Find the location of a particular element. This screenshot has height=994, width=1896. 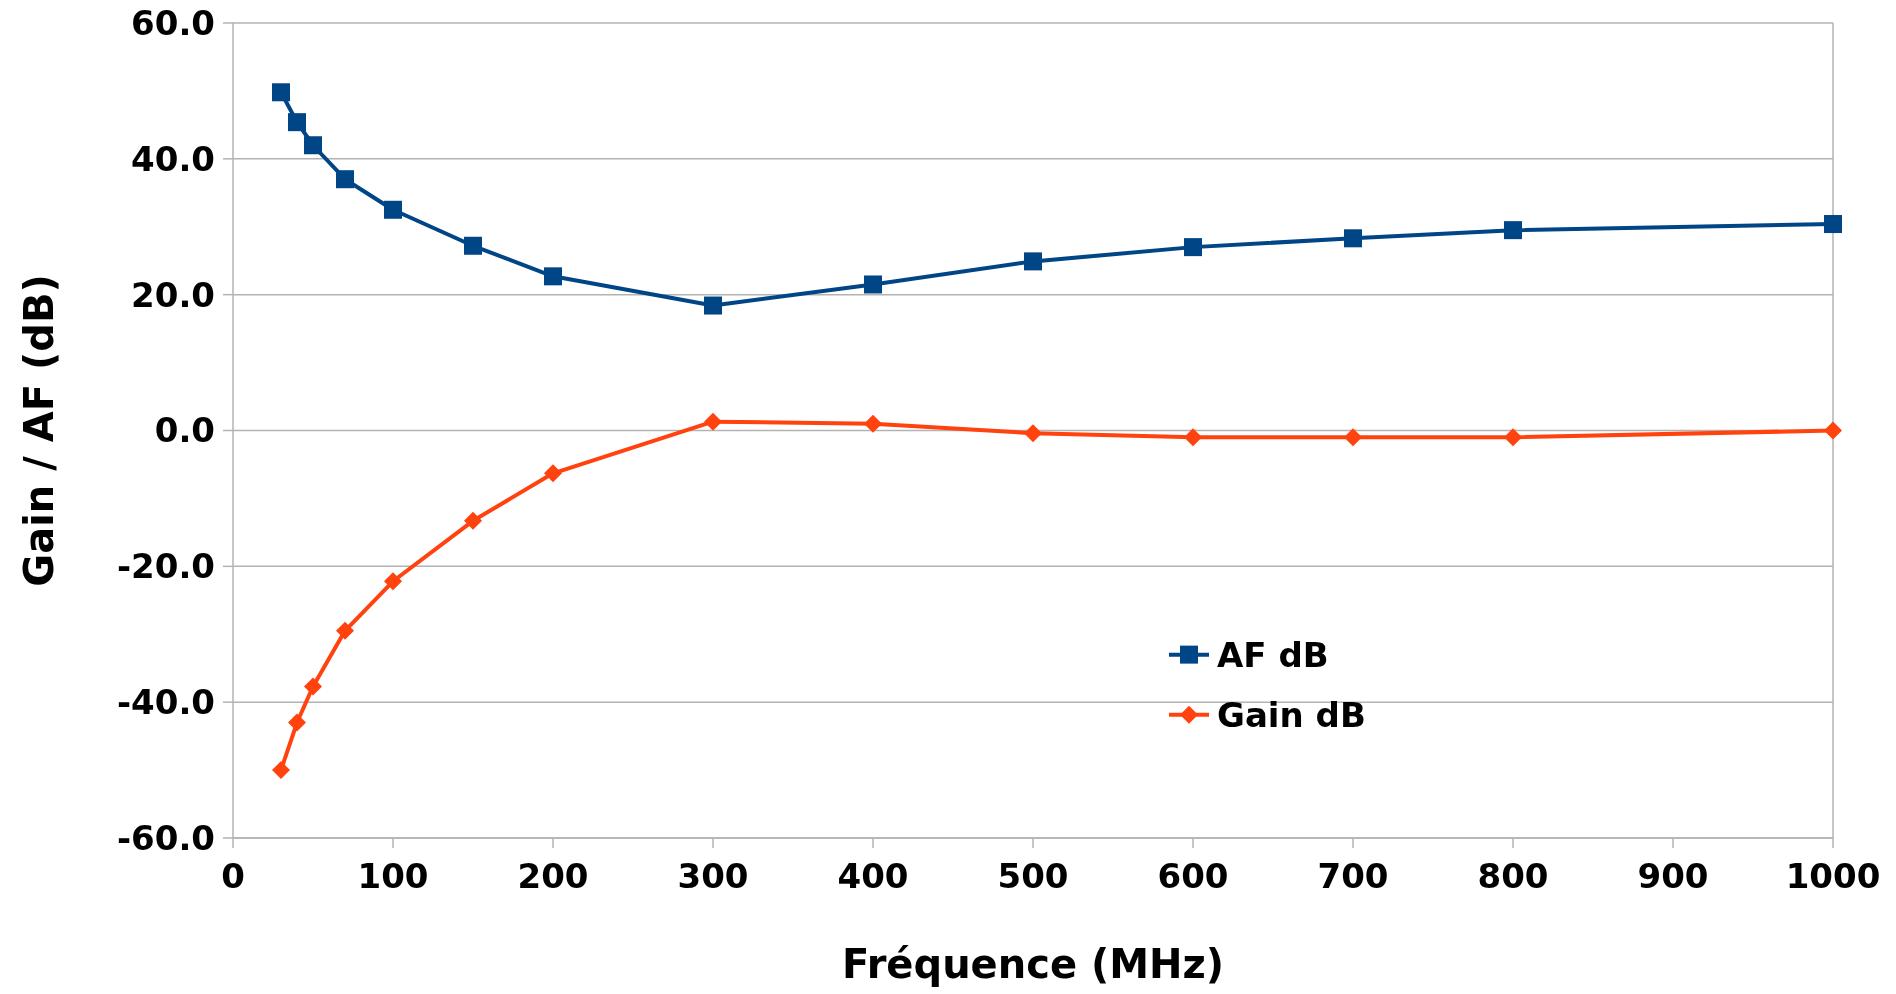

x-tick-label: 400 is located at coordinates (873, 876).